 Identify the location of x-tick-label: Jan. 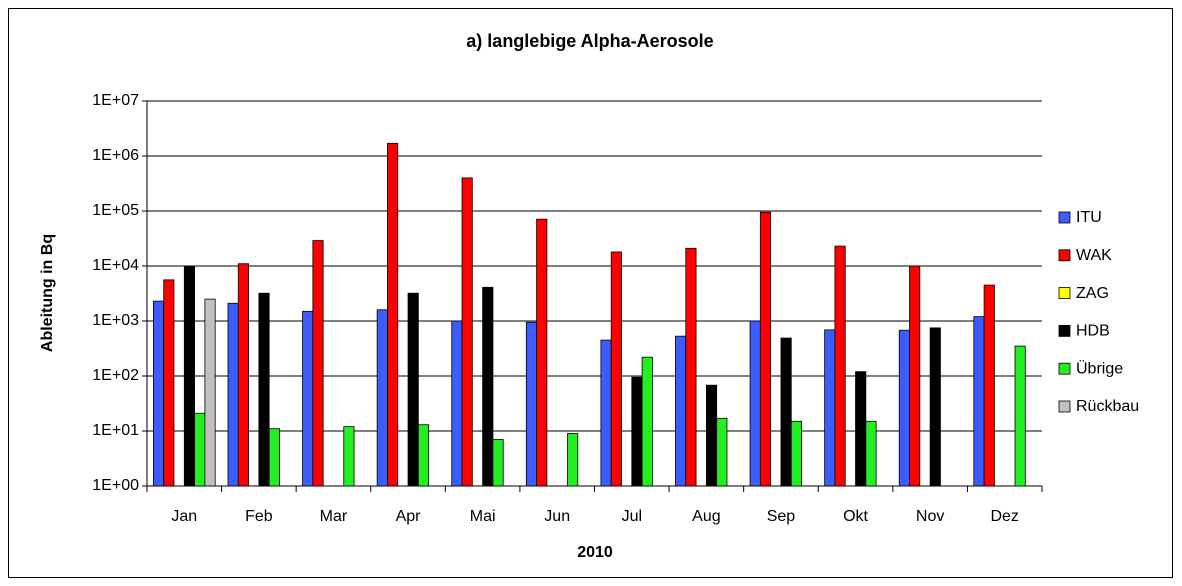
(184, 516).